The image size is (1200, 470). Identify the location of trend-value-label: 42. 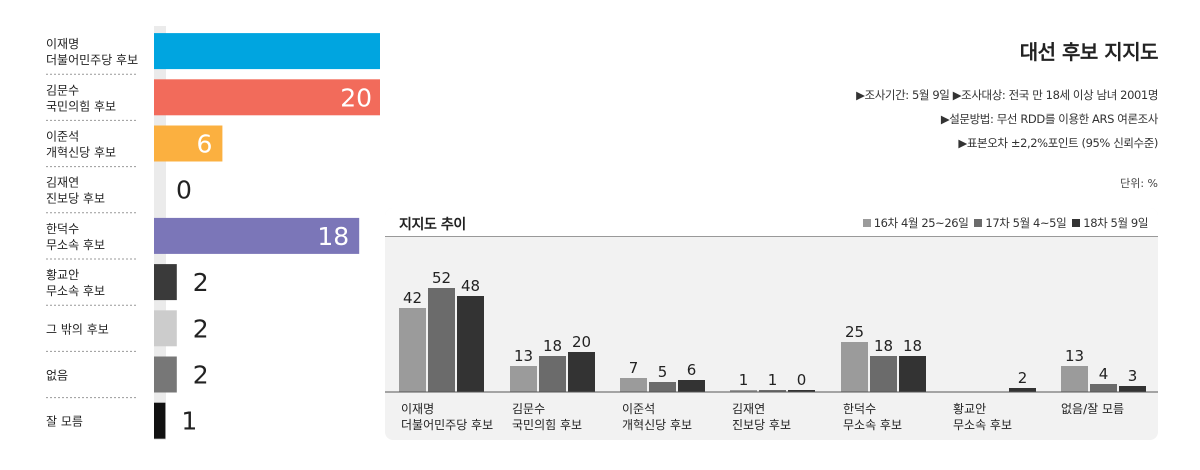
(412, 298).